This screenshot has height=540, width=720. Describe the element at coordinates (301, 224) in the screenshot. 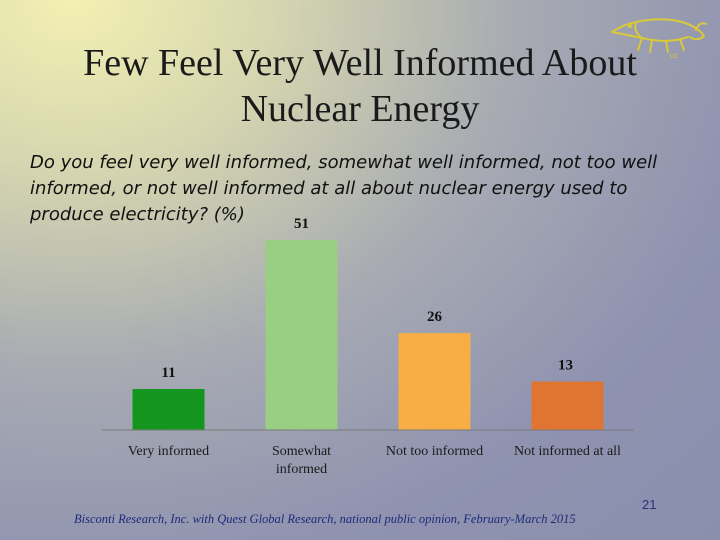

I see `value-label-1: 51` at that location.